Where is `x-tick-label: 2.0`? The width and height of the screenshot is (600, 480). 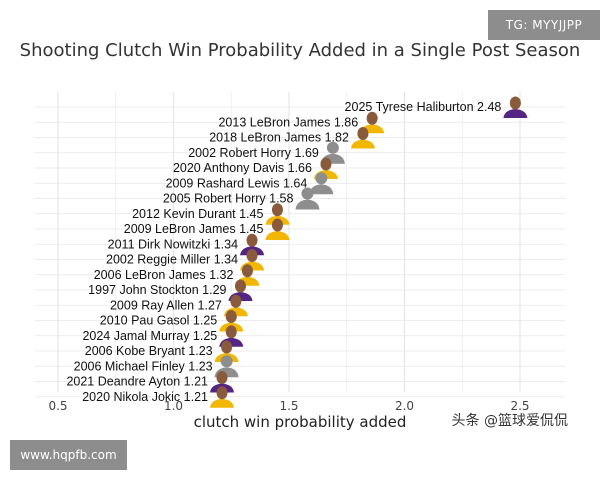
x-tick-label: 2.0 is located at coordinates (404, 406).